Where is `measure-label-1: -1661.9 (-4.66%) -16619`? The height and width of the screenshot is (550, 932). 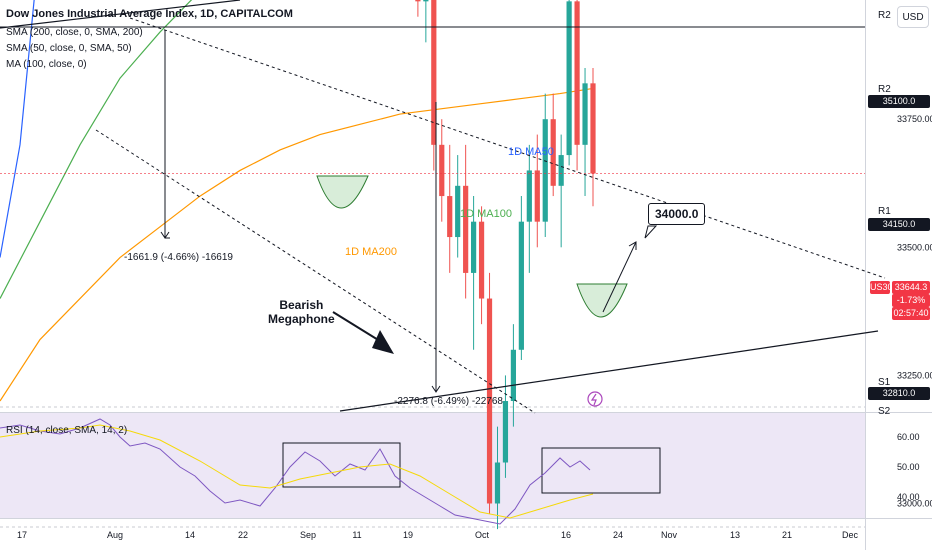 measure-label-1: -1661.9 (-4.66%) -16619 is located at coordinates (178, 257).